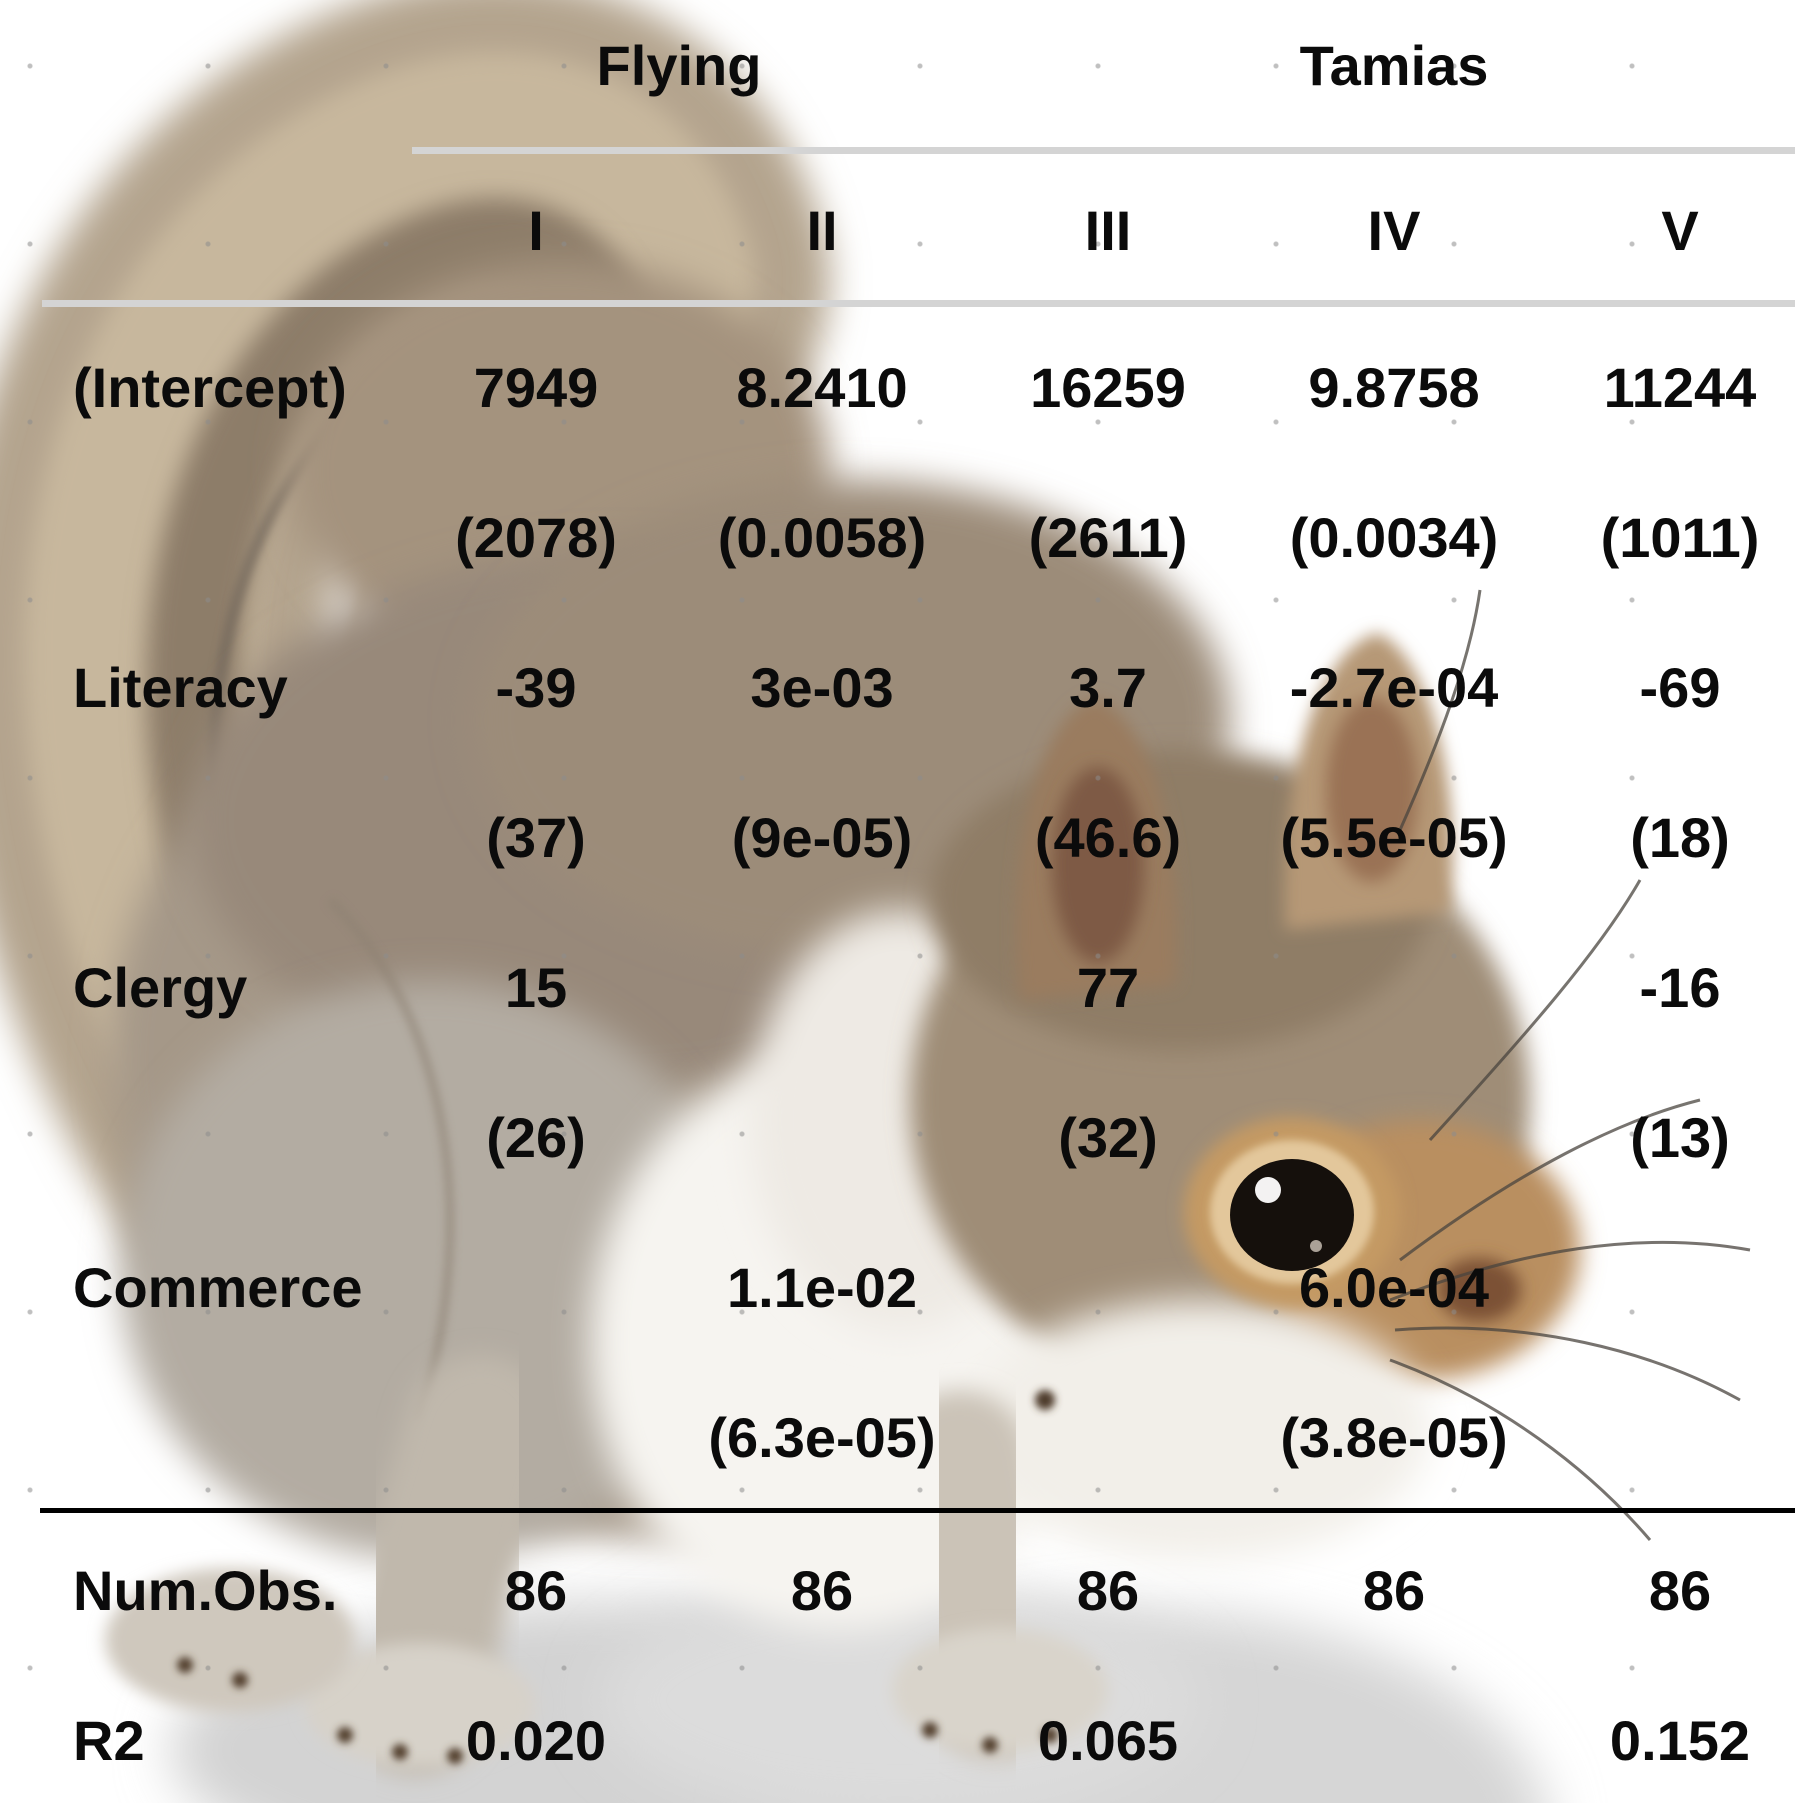  What do you see at coordinates (900, 1590) in the screenshot?
I see `row-numobs: Num.Obs. 86 86 86 86 86` at bounding box center [900, 1590].